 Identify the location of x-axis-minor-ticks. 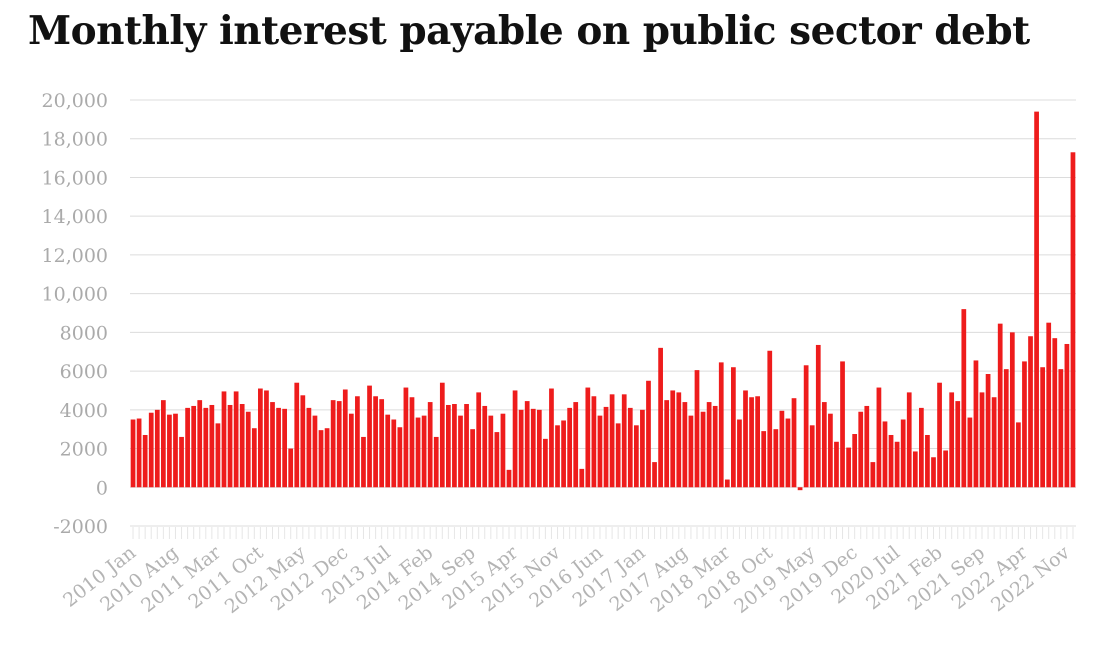
(603, 533).